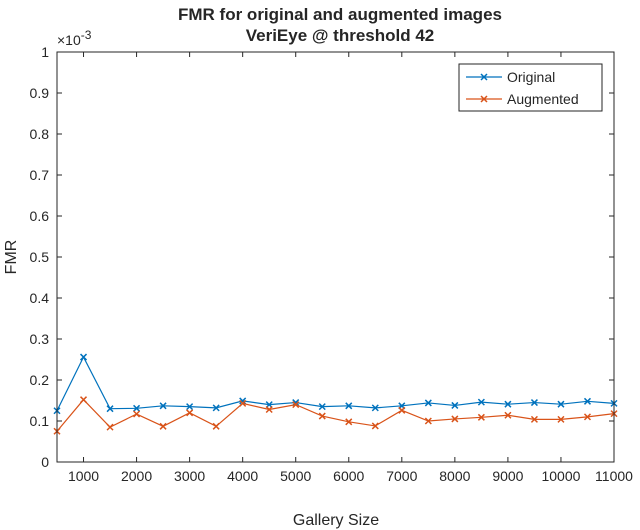 This screenshot has height=530, width=640. Describe the element at coordinates (295, 476) in the screenshot. I see `x-tick-label: 5000` at that location.